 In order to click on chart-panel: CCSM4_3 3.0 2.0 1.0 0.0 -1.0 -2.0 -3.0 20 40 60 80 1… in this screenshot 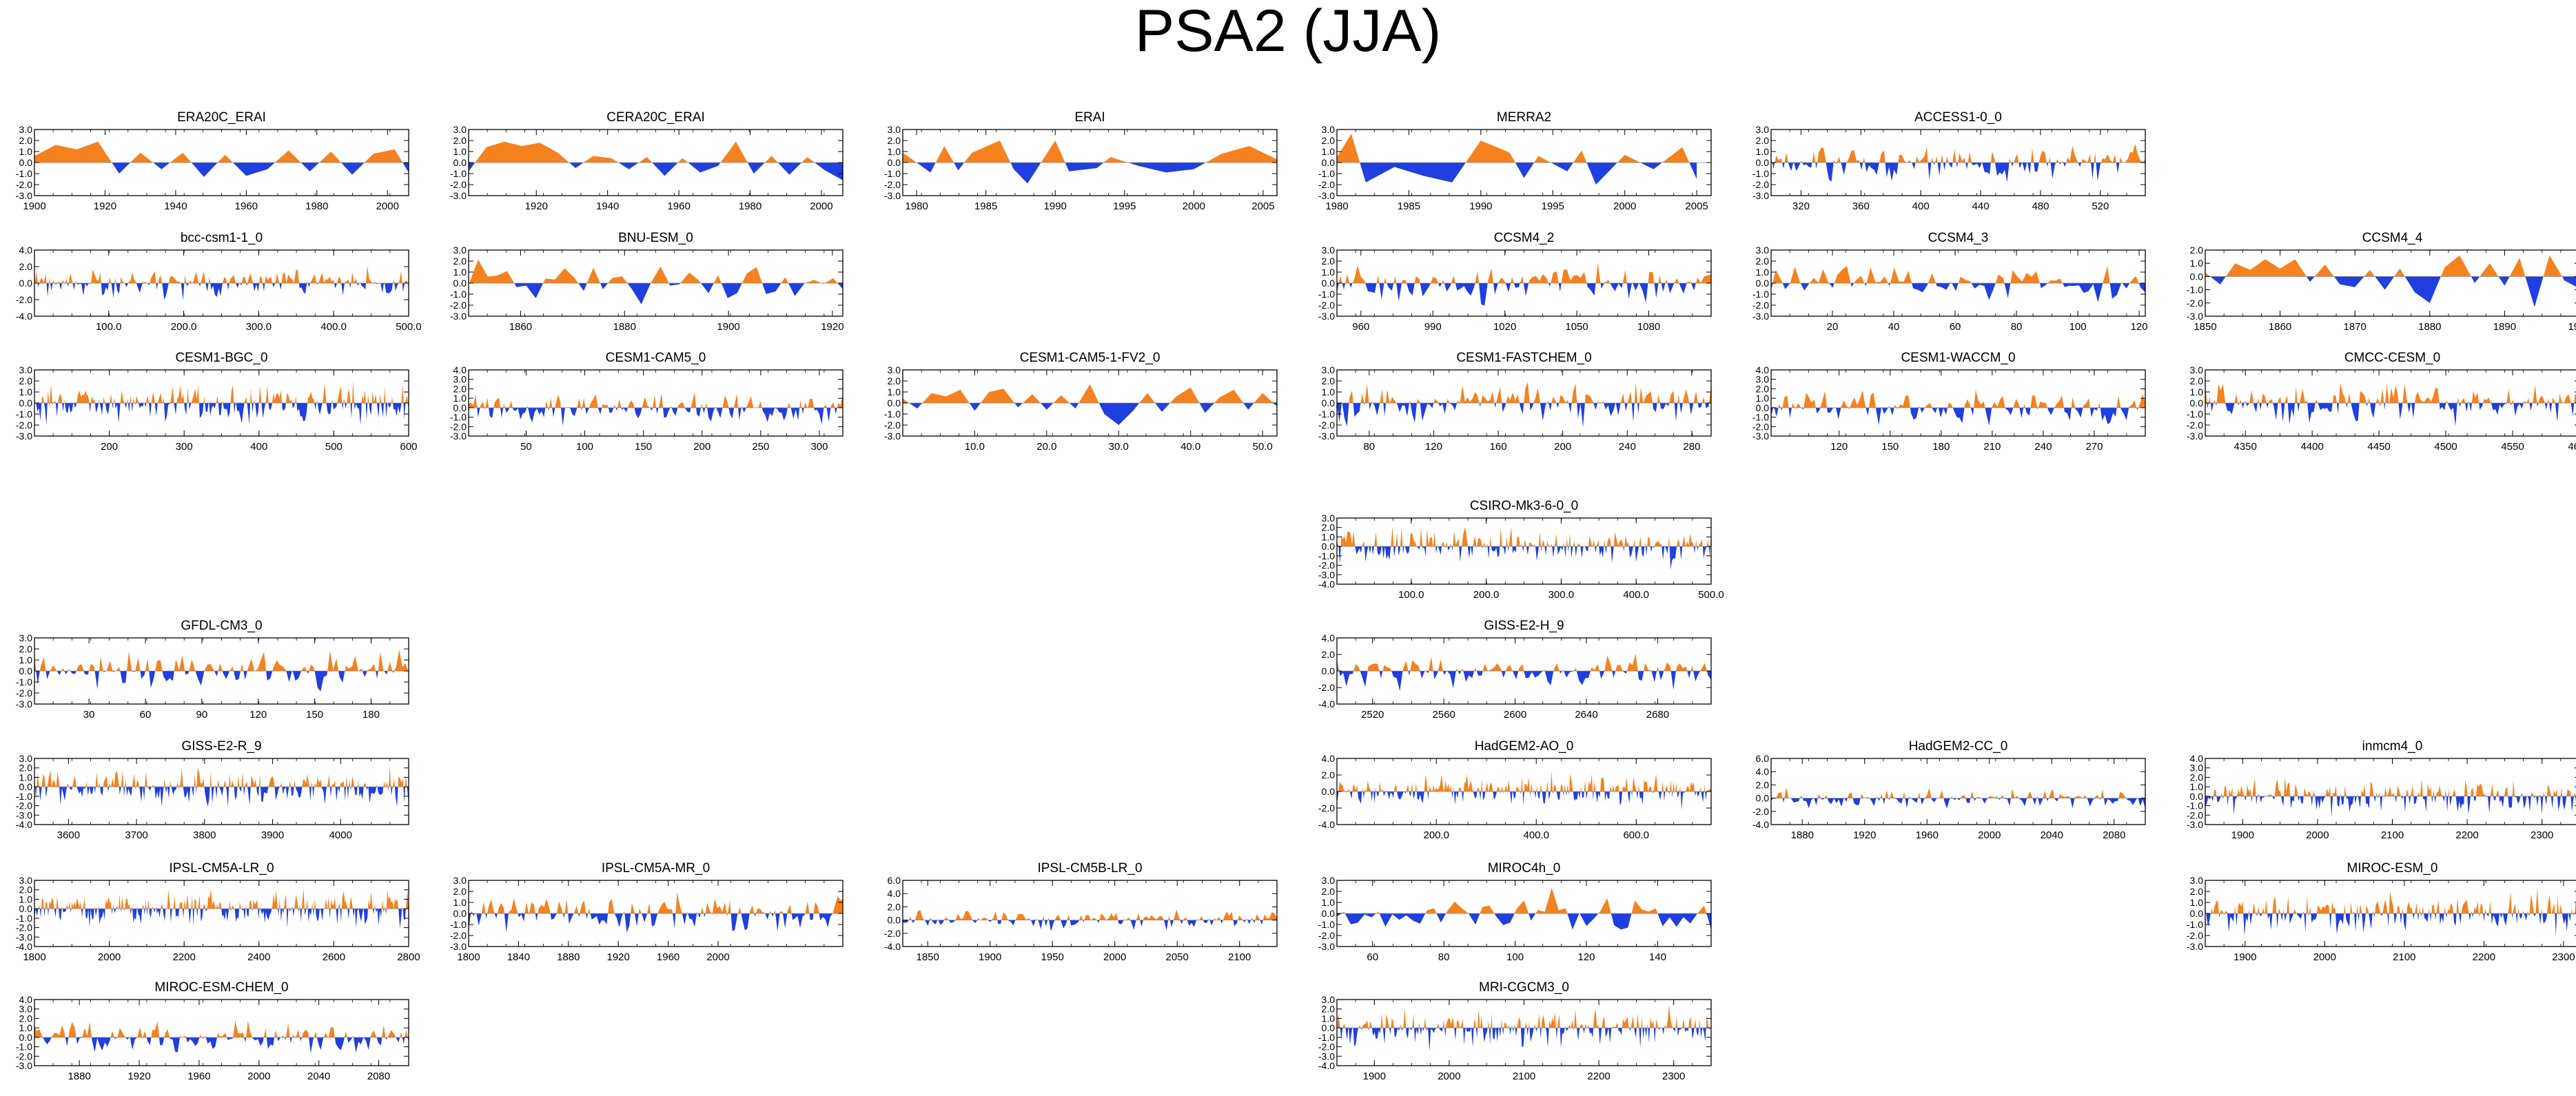, I will do `click(1950, 288)`.